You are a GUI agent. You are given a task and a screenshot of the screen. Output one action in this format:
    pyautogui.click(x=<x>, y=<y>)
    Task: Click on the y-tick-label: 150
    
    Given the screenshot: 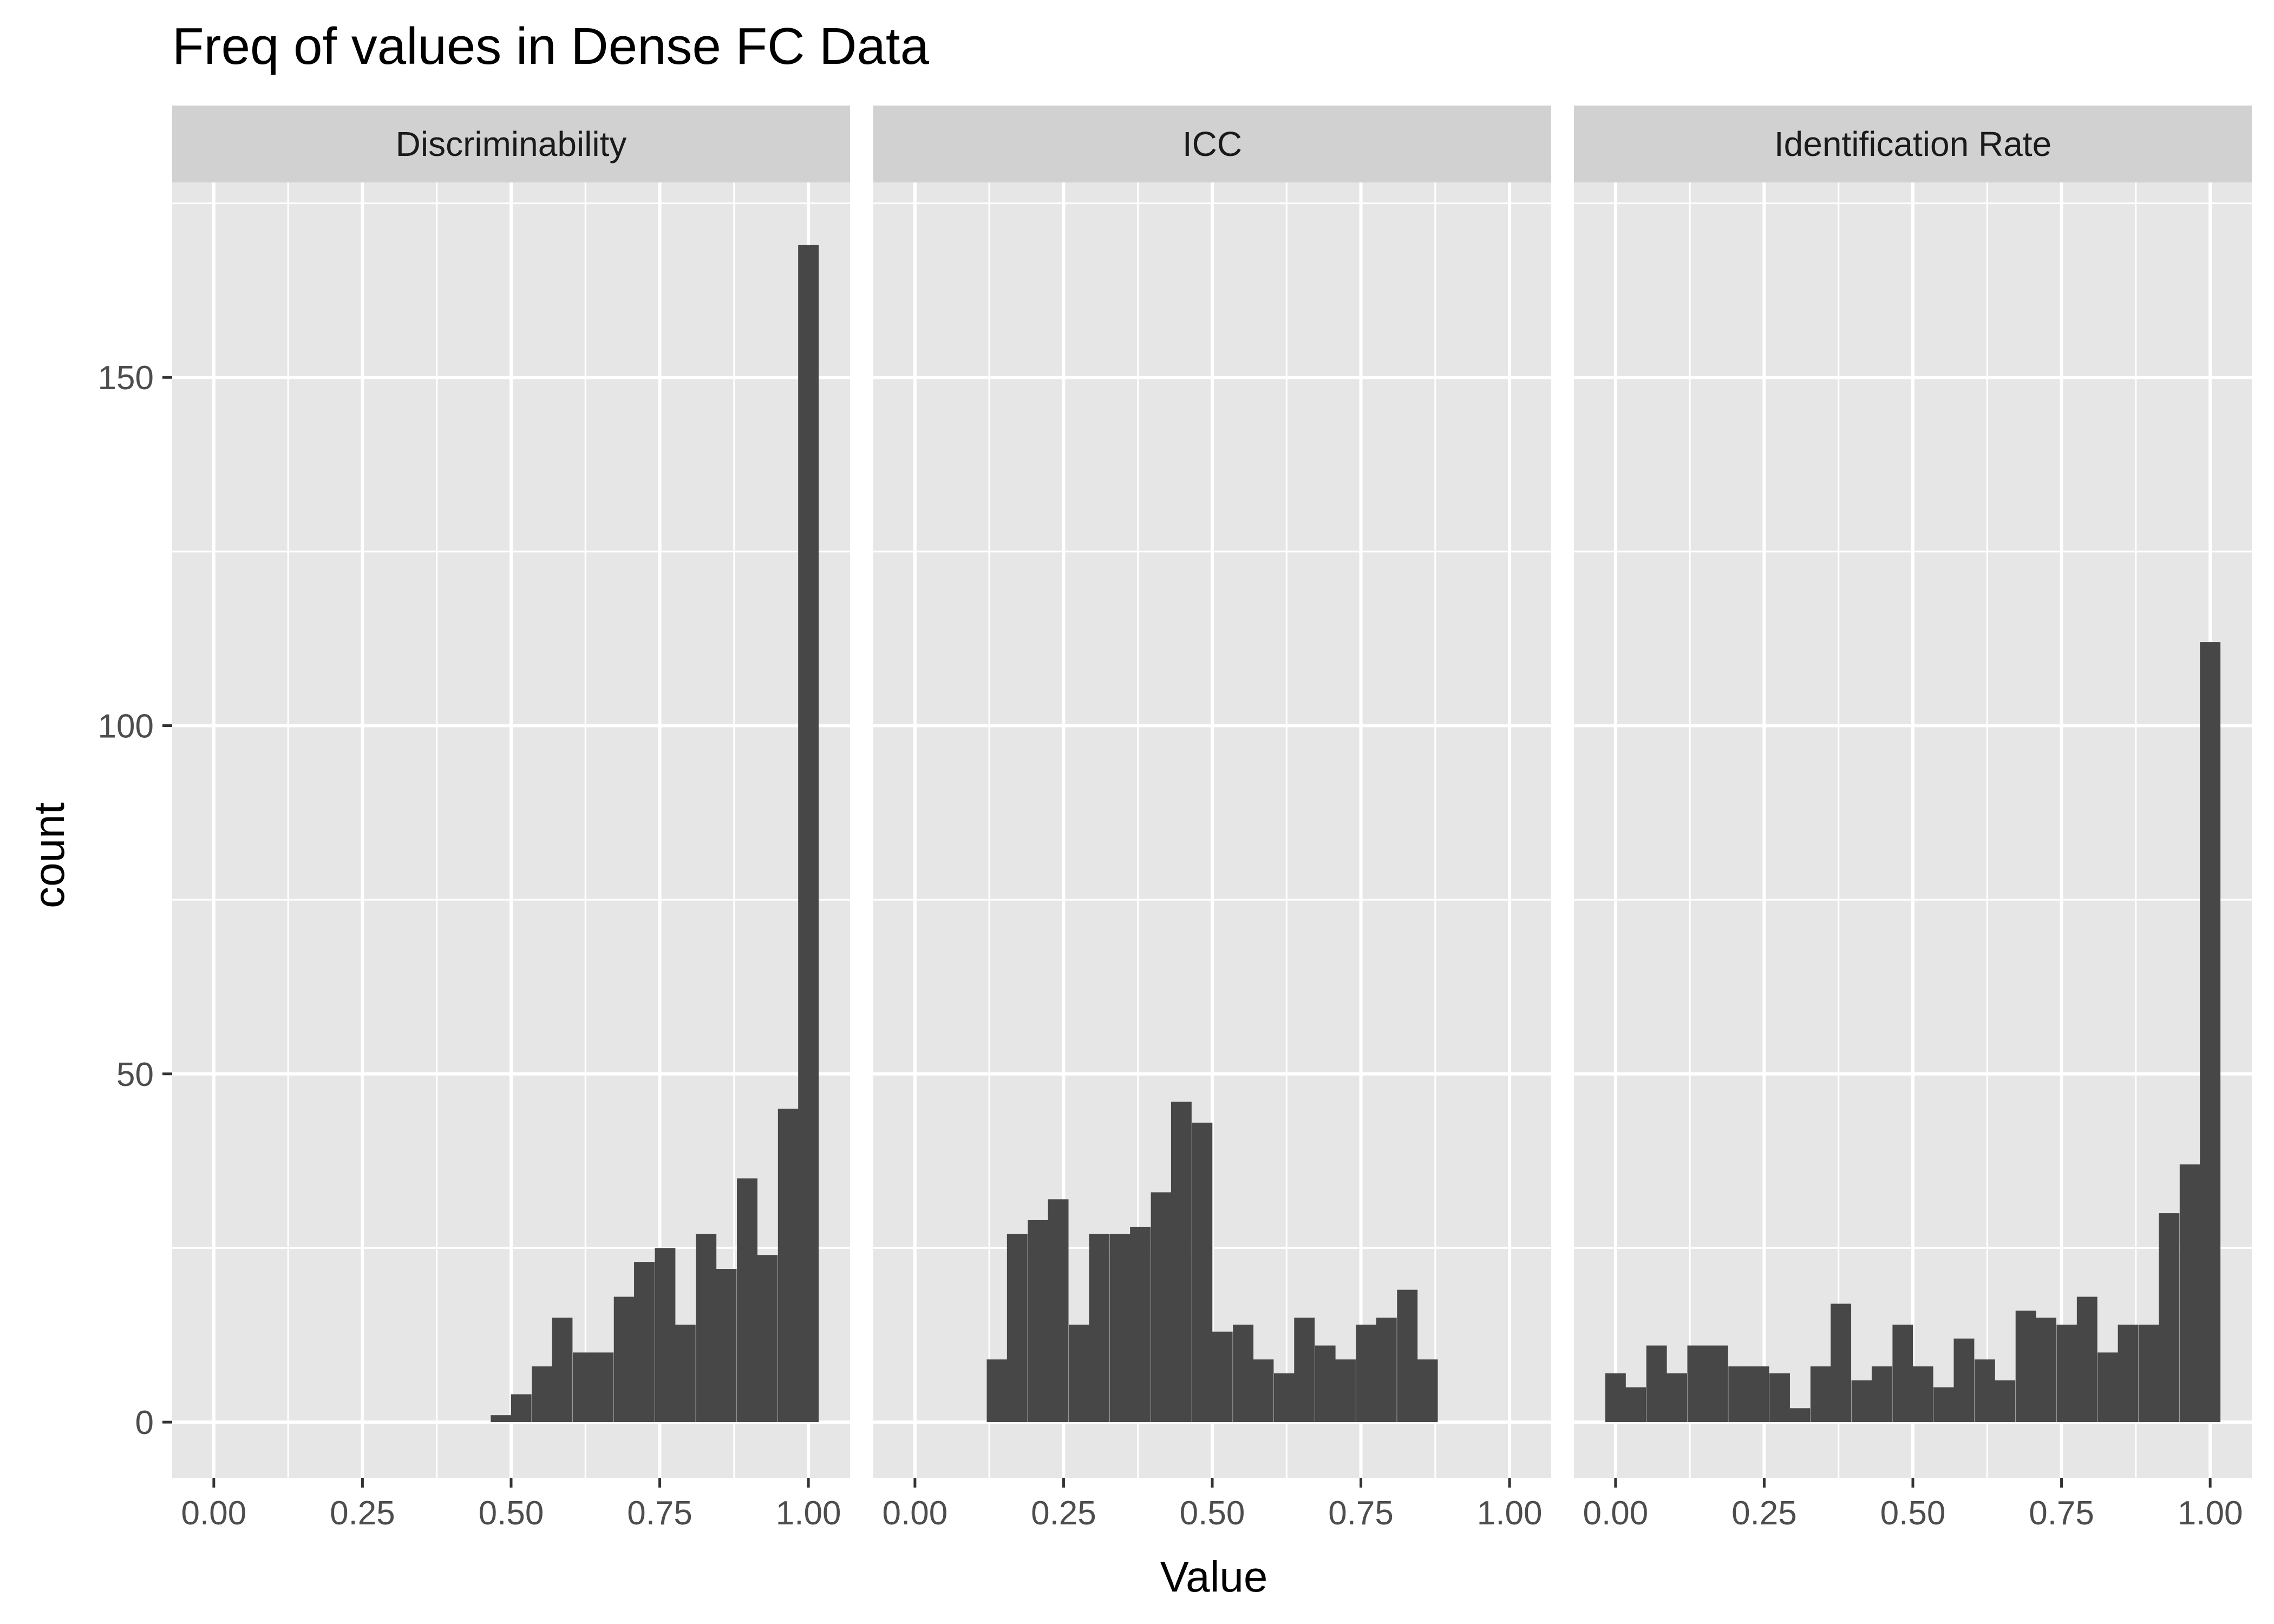 What is the action you would take?
    pyautogui.click(x=126, y=378)
    